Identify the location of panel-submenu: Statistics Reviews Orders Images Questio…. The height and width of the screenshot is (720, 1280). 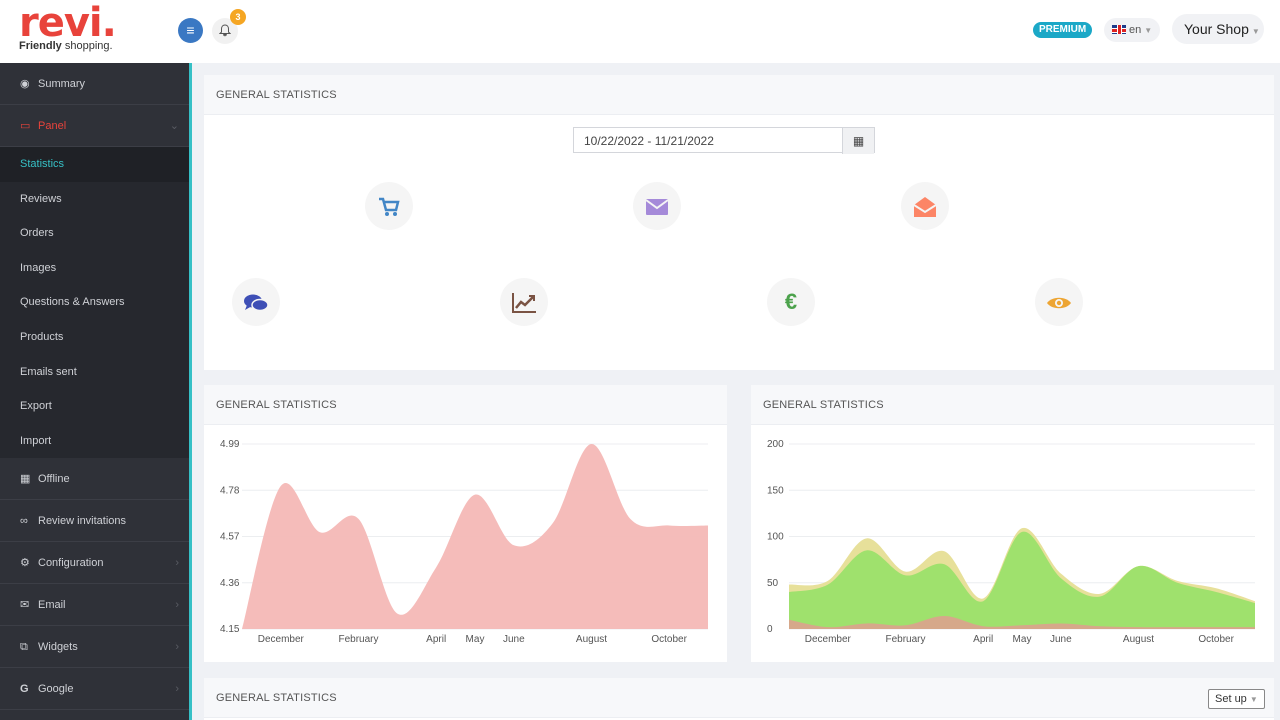
(94, 303).